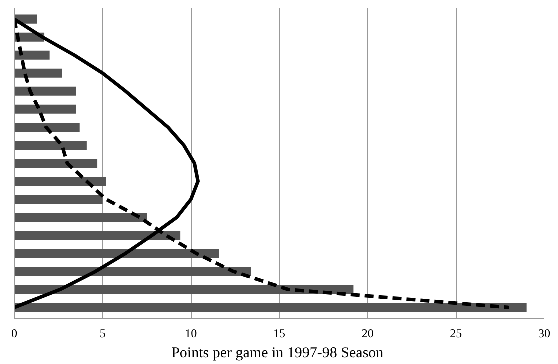 The image size is (558, 364). I want to click on x-axis-title: Points per game in 1997-98 Season, so click(278, 354).